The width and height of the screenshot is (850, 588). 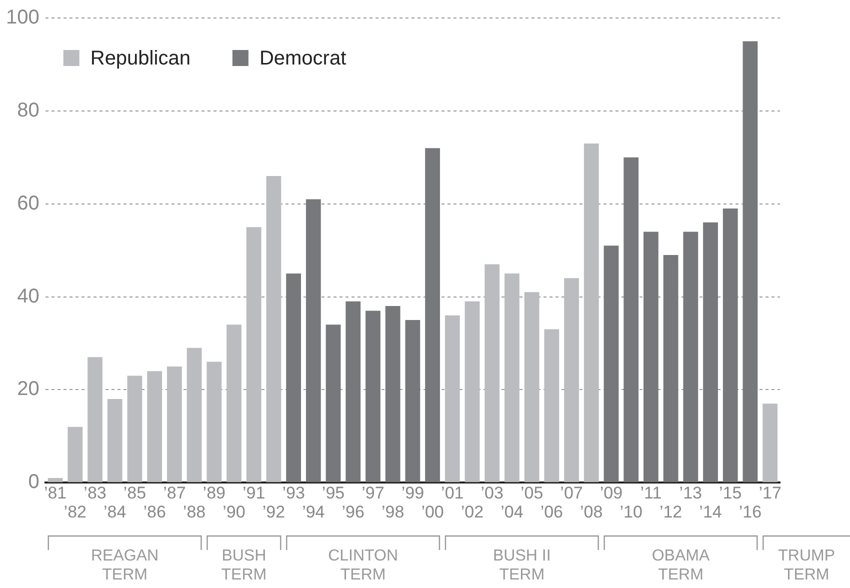 What do you see at coordinates (750, 512) in the screenshot?
I see `x-tick-label: ’16` at bounding box center [750, 512].